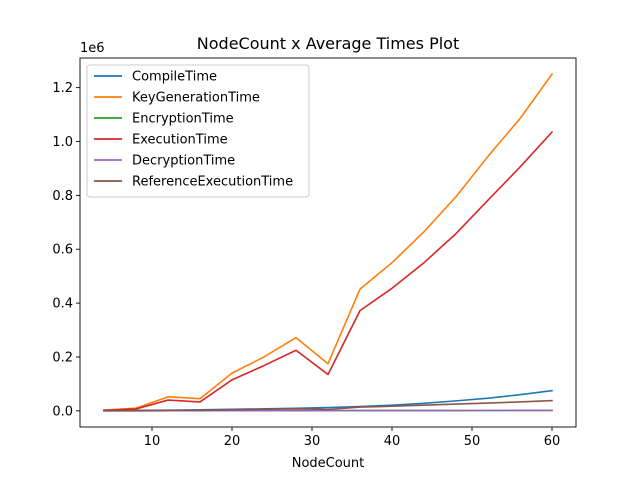 The width and height of the screenshot is (640, 480). I want to click on legend-label-keygenerationtime: KeyGenerationTime, so click(196, 98).